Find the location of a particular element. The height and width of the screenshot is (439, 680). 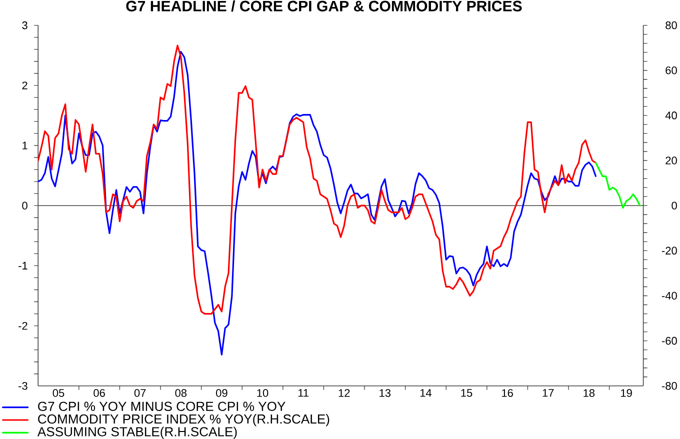

y-tick-label: 0 is located at coordinates (25, 206).